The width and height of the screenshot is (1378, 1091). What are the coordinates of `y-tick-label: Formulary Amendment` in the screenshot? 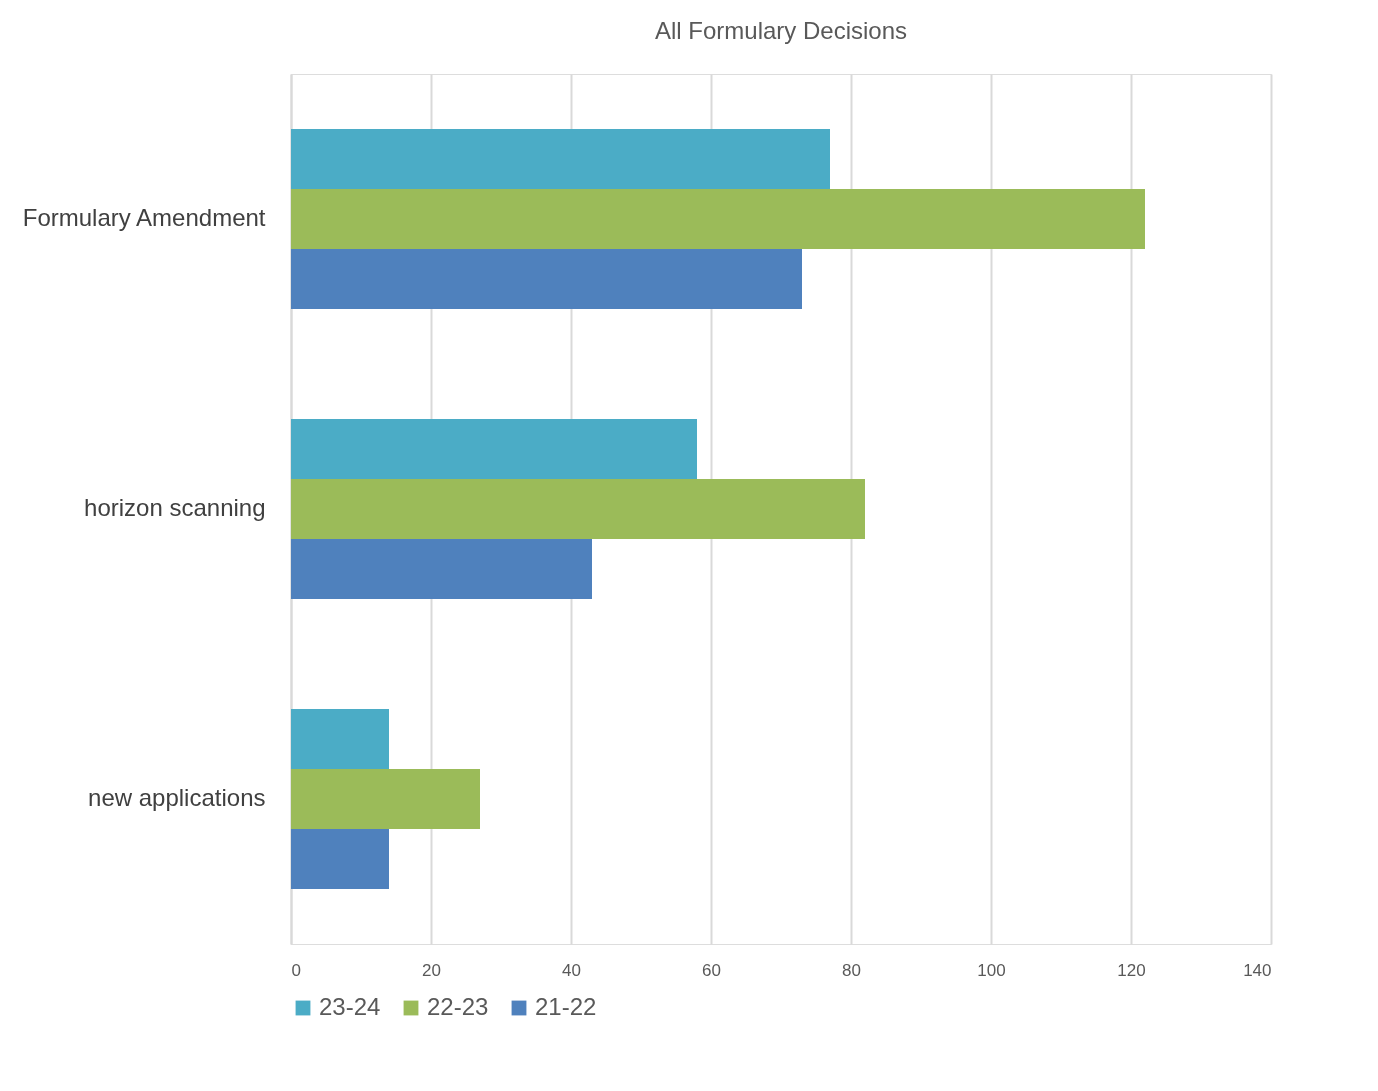 It's located at (144, 217).